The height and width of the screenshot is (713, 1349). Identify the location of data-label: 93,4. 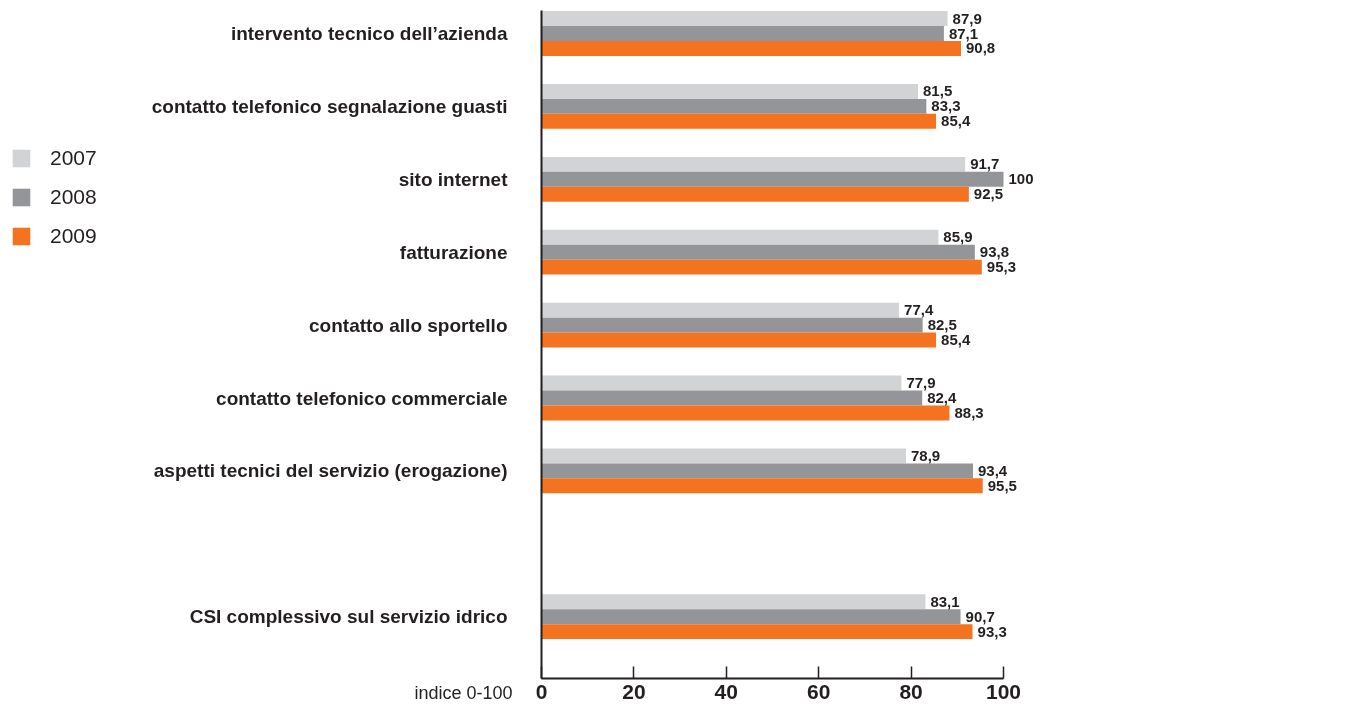
(993, 470).